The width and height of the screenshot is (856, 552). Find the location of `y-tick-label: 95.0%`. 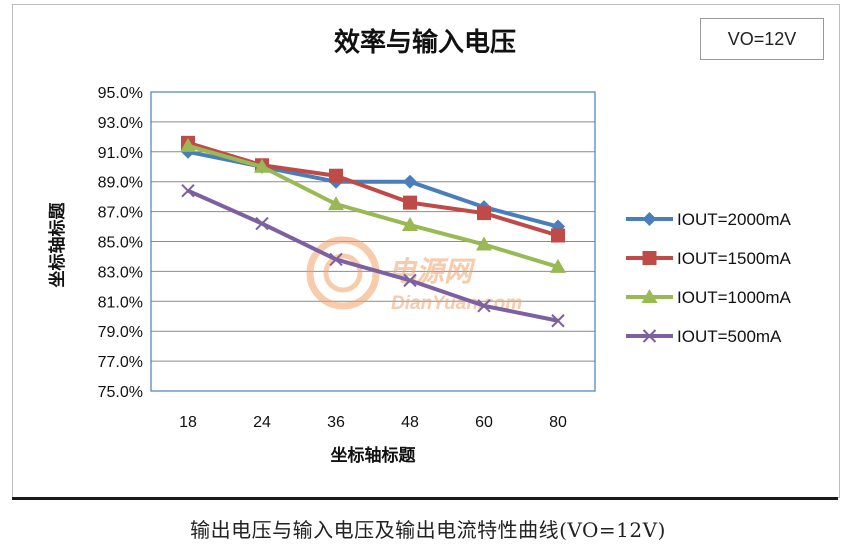

y-tick-label: 95.0% is located at coordinates (120, 93).